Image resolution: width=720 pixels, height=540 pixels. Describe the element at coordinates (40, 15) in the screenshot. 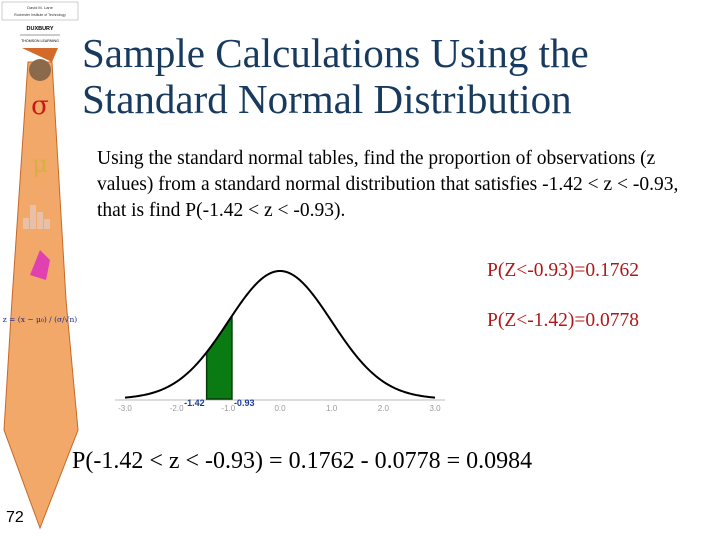

I see `logo-line-2: Rochester Institute of Technology` at that location.